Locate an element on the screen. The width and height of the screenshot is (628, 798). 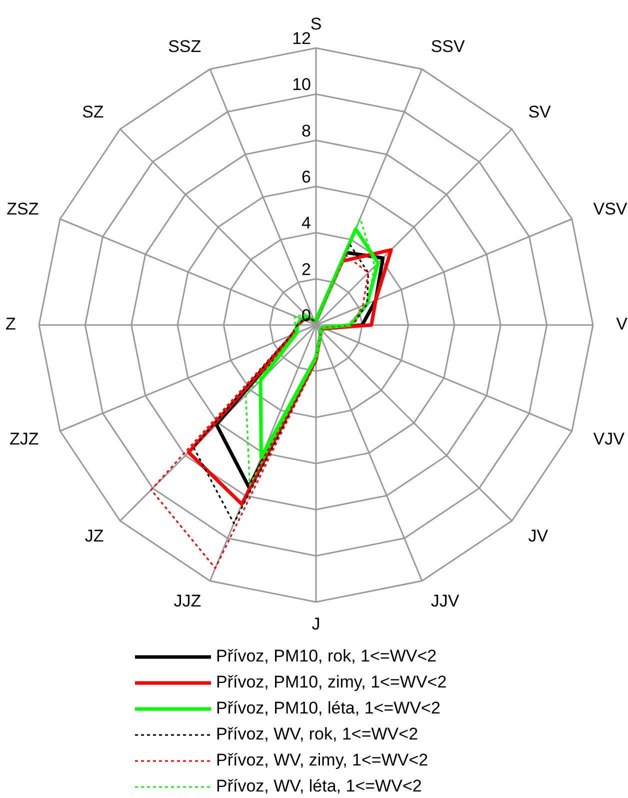
spoke-label: Z is located at coordinates (11, 324).